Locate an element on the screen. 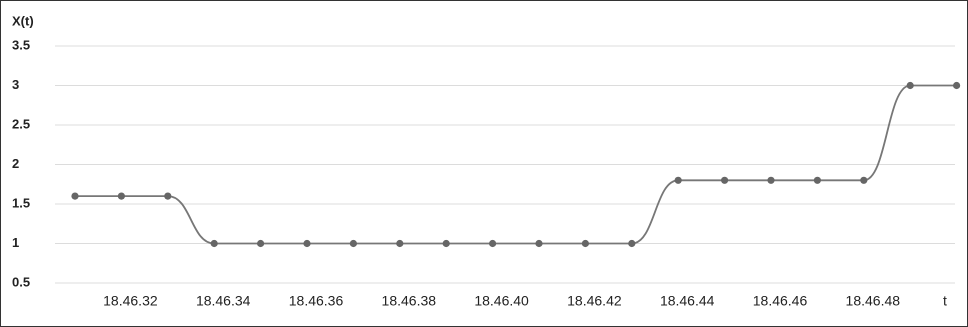 The image size is (968, 327). y-tick-label: 1.5 is located at coordinates (21, 202).